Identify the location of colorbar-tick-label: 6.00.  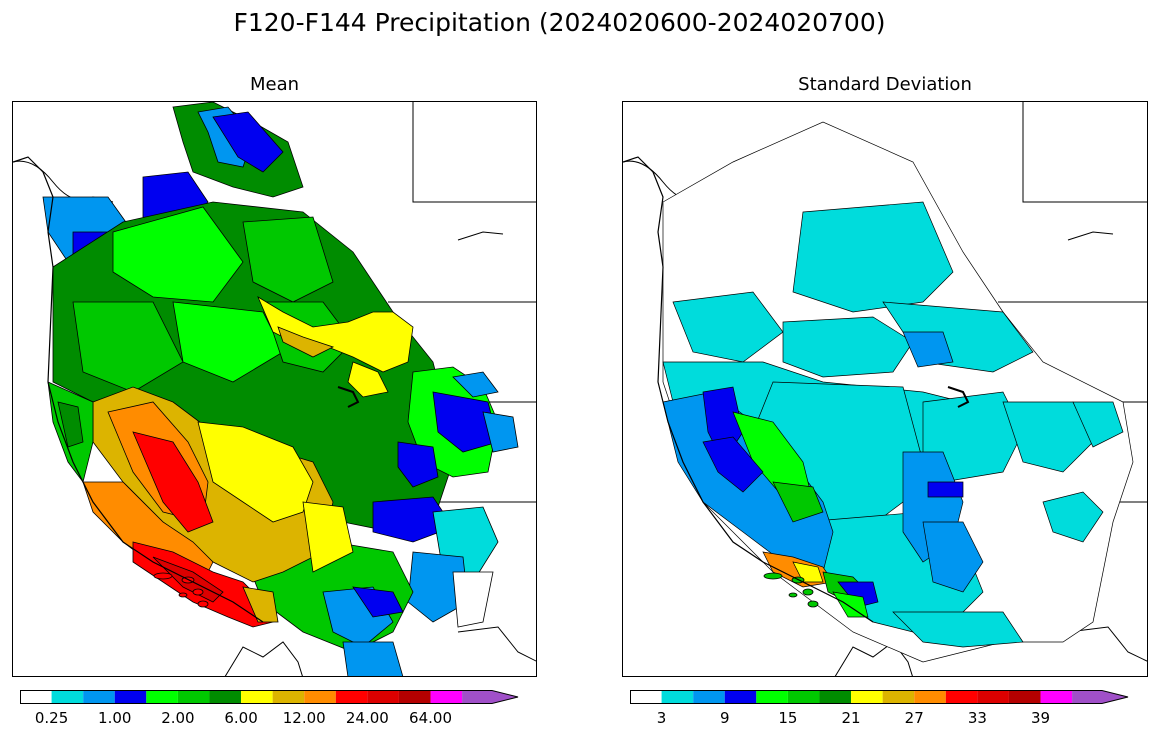
(241, 718).